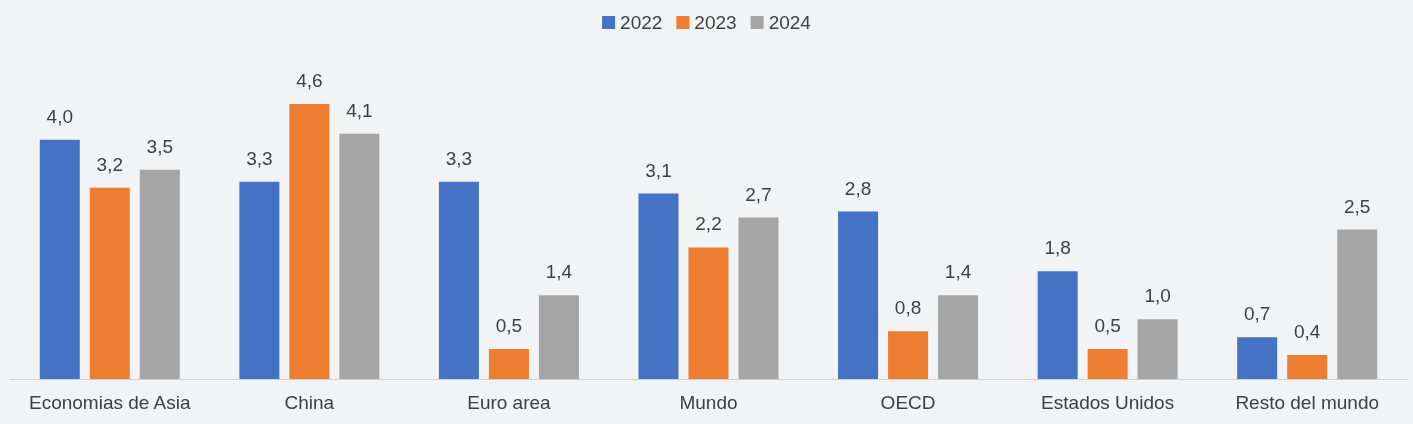 This screenshot has width=1413, height=424. Describe the element at coordinates (359, 110) in the screenshot. I see `data-label: 4,1` at that location.